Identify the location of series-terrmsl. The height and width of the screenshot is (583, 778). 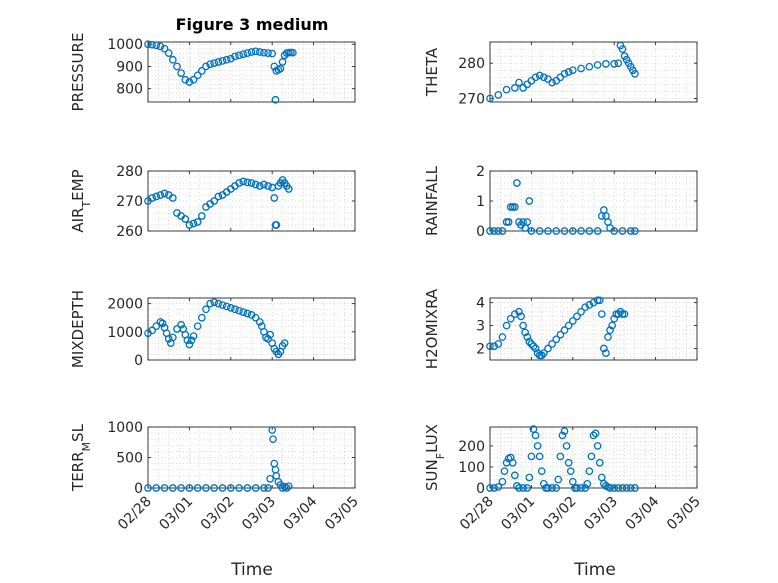
(218, 459).